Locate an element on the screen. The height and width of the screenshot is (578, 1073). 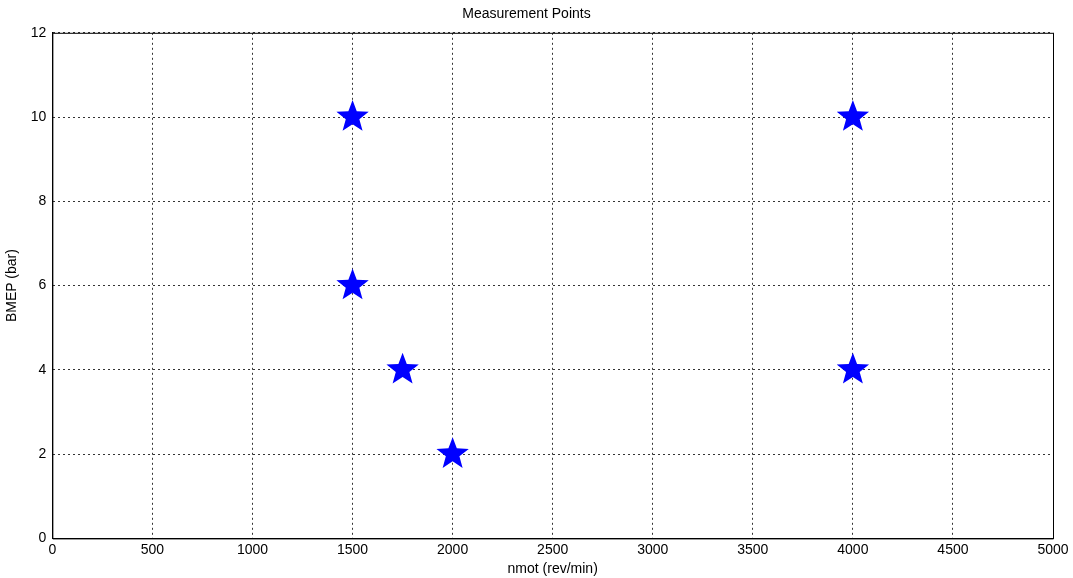
x-tick-label: 3500 is located at coordinates (753, 548).